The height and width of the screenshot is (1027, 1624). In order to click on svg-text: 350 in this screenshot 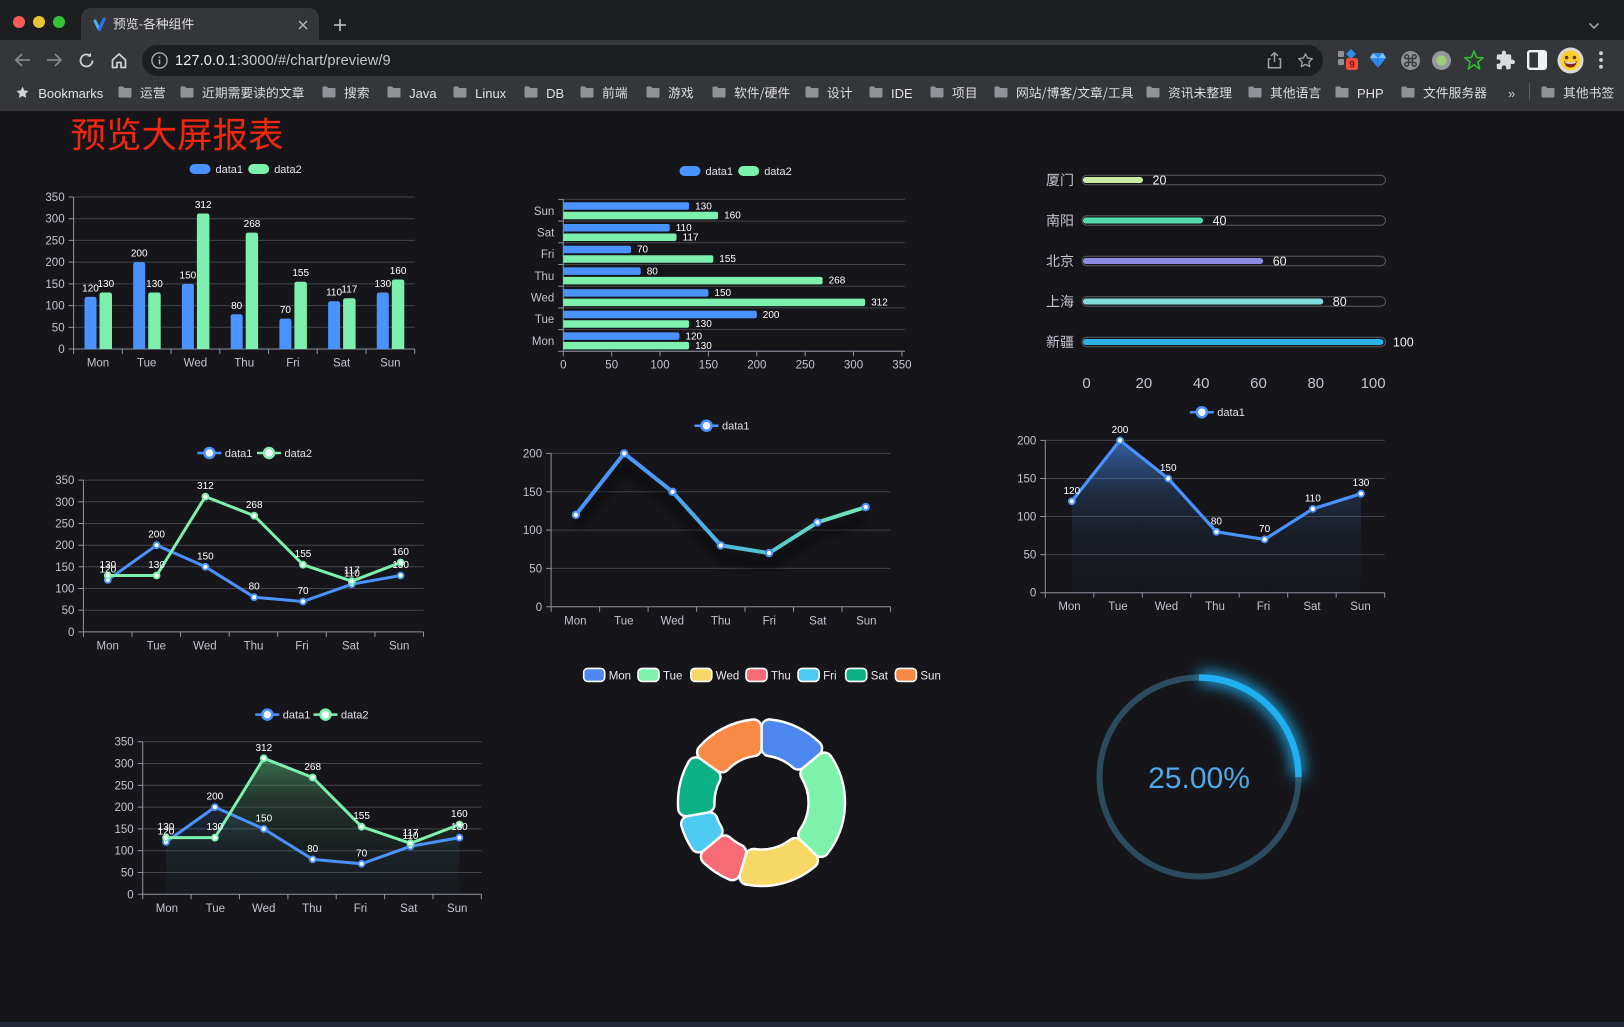, I will do `click(124, 743)`.